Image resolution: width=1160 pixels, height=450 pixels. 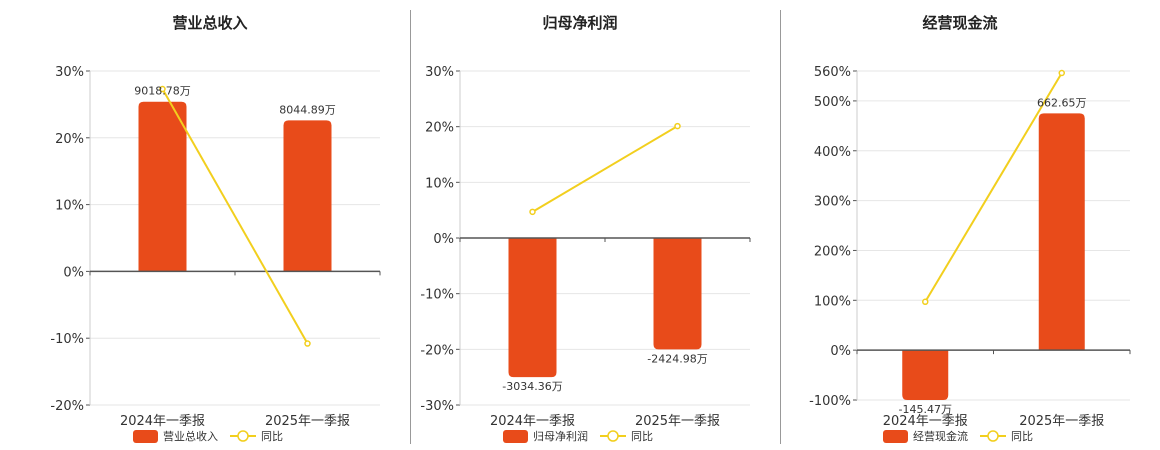 What do you see at coordinates (579, 23) in the screenshot?
I see `chart-title: 归母净利润` at bounding box center [579, 23].